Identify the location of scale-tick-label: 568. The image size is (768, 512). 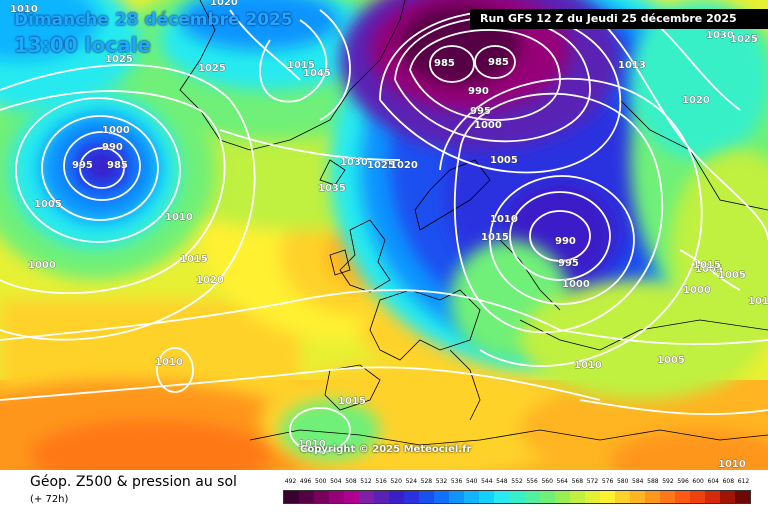
(577, 481).